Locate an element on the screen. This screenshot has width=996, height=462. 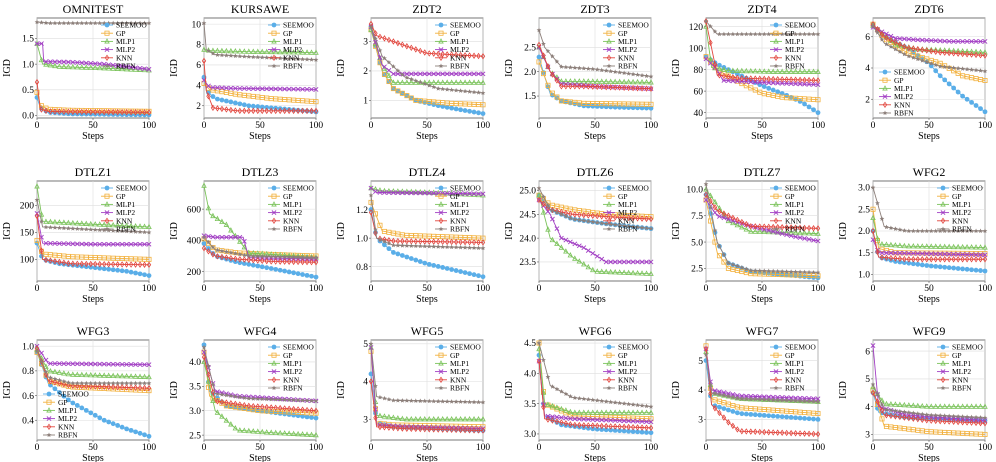
panel-wfg9-series-rbfn is located at coordinates (929, 400).